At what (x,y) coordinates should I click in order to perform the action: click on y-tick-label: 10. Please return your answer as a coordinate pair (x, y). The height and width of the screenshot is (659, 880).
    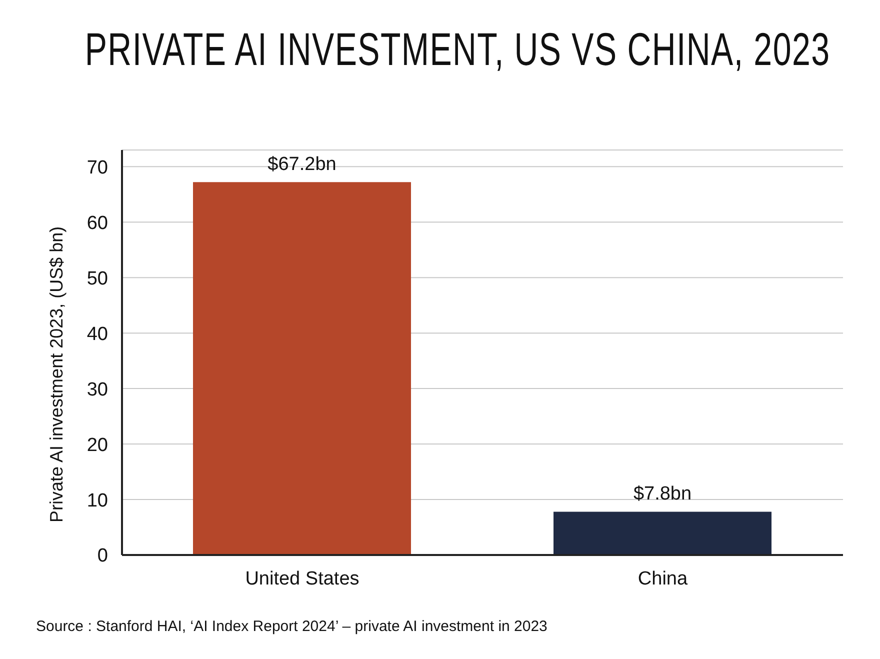
    Looking at the image, I should click on (97, 501).